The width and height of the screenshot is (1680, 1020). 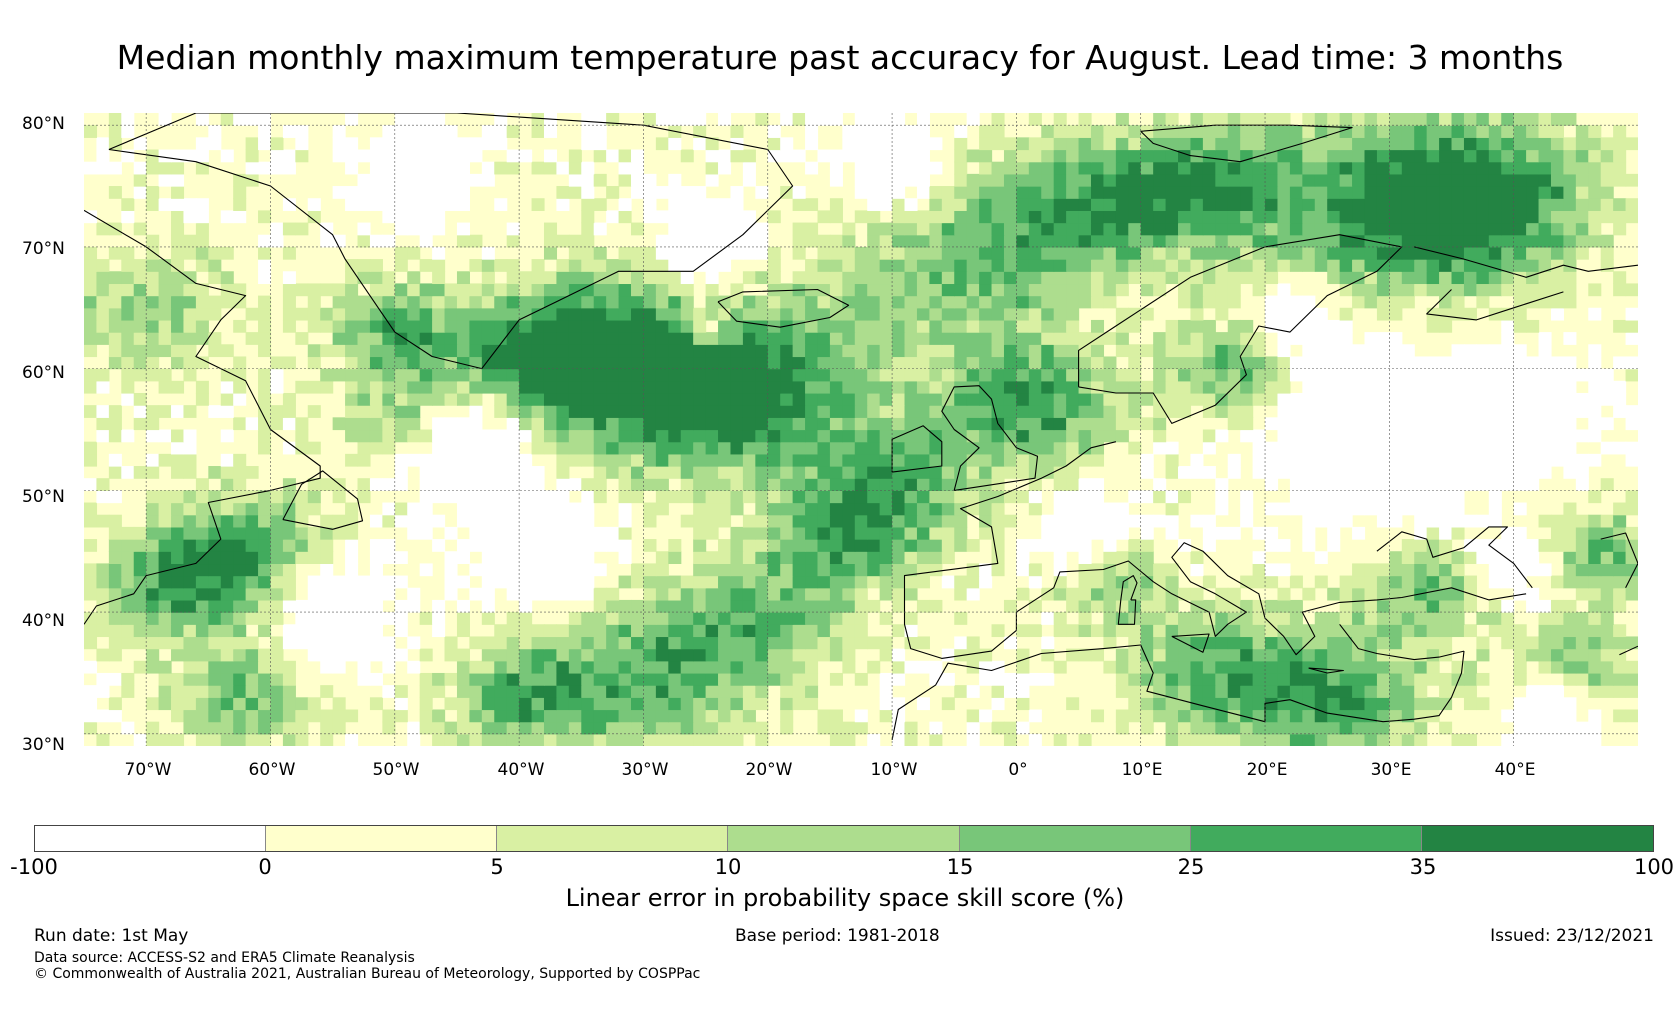 I want to click on issued-date: Issued: 23/12/2021, so click(x=1572, y=936).